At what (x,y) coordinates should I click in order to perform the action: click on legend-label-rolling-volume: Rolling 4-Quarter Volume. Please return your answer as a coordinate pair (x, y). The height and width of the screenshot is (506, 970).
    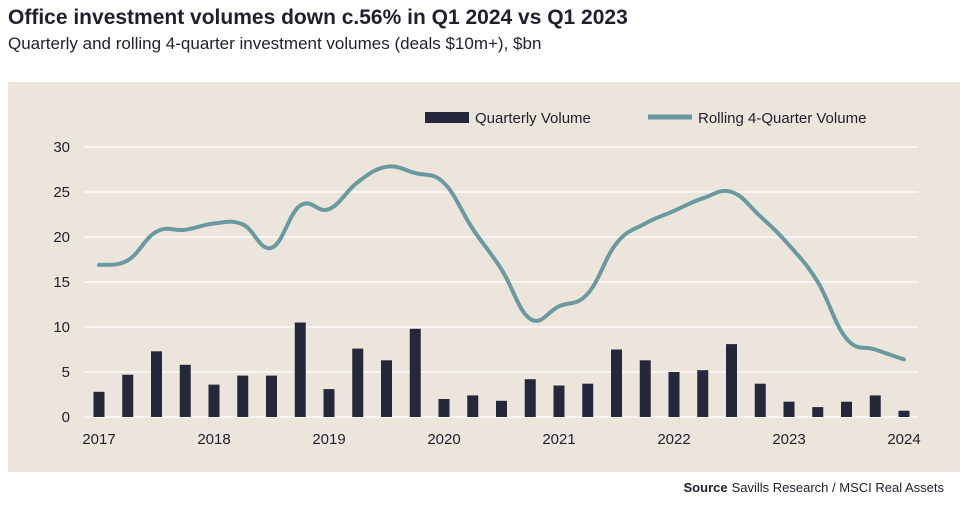
    Looking at the image, I should click on (782, 118).